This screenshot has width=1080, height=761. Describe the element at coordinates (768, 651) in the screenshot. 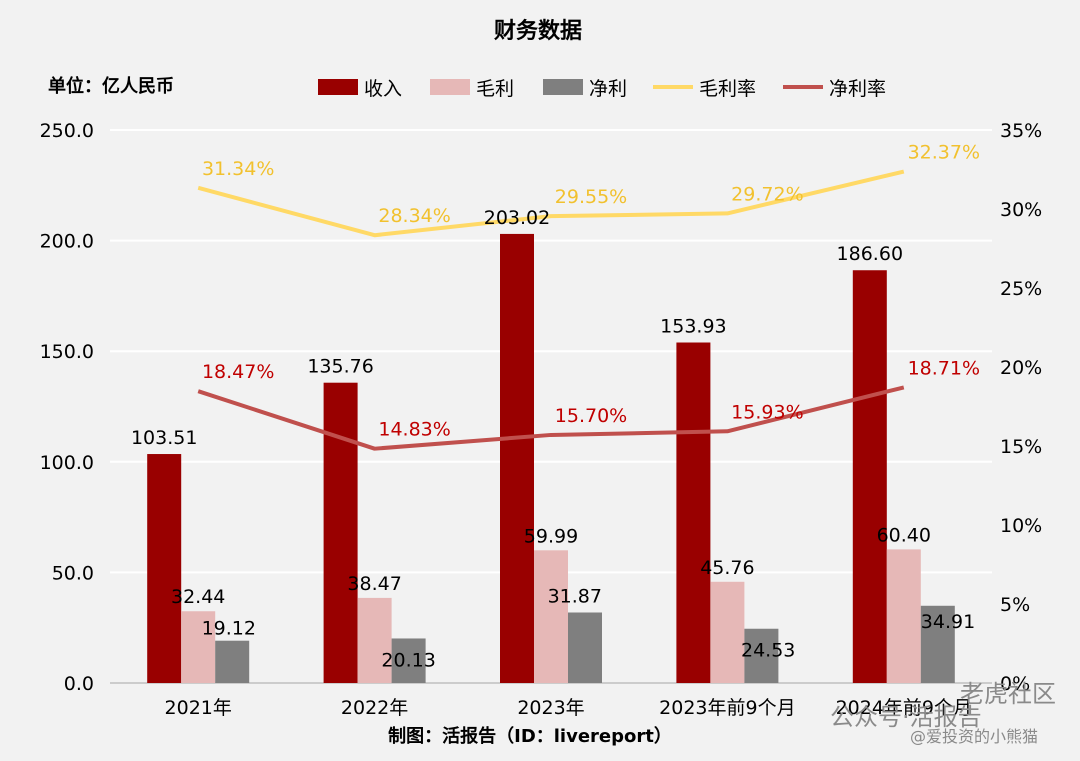

I see `data-label-净利: 24.53` at that location.